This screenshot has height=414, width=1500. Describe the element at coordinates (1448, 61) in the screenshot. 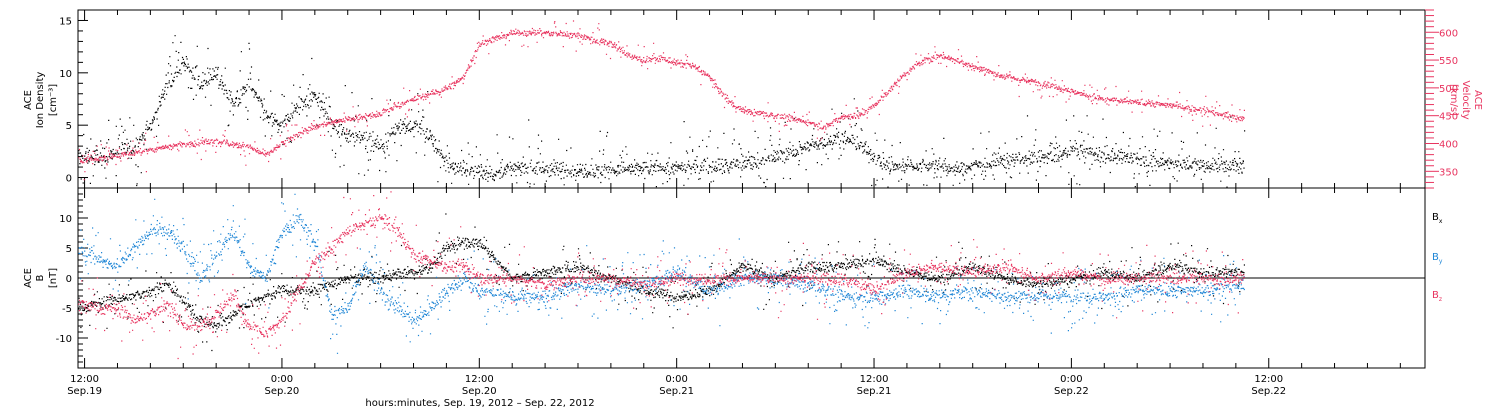

I see `y-tick-label: 550` at that location.